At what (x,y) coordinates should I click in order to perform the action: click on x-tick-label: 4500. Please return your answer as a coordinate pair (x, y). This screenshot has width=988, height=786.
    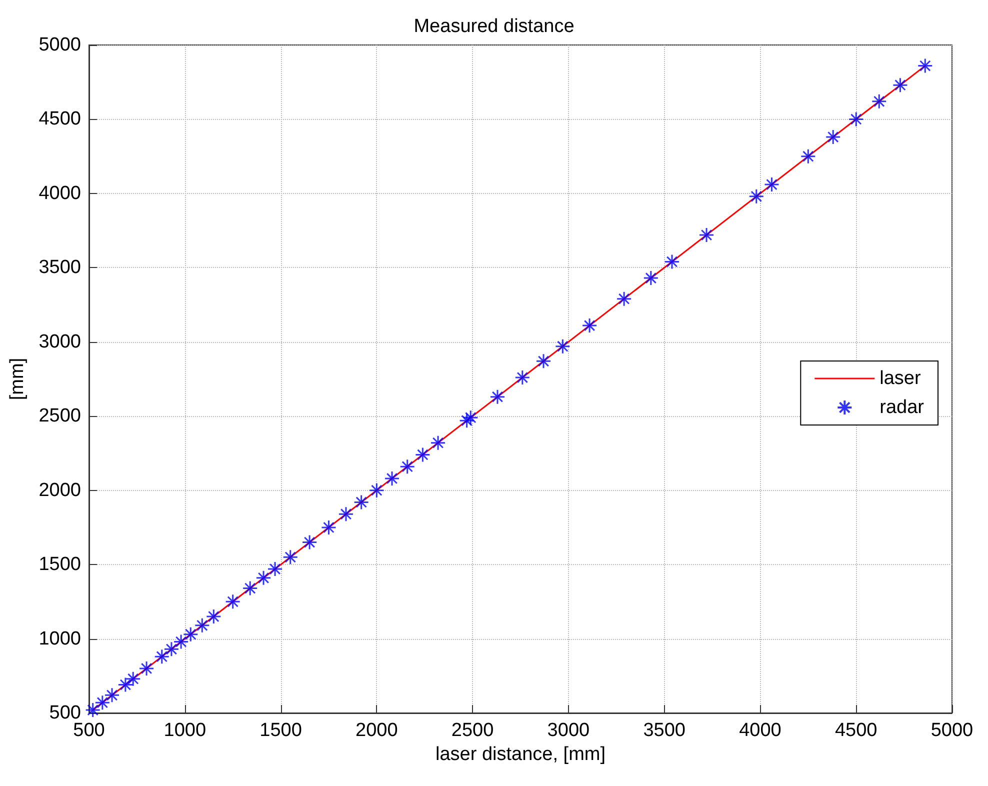
    Looking at the image, I should click on (856, 730).